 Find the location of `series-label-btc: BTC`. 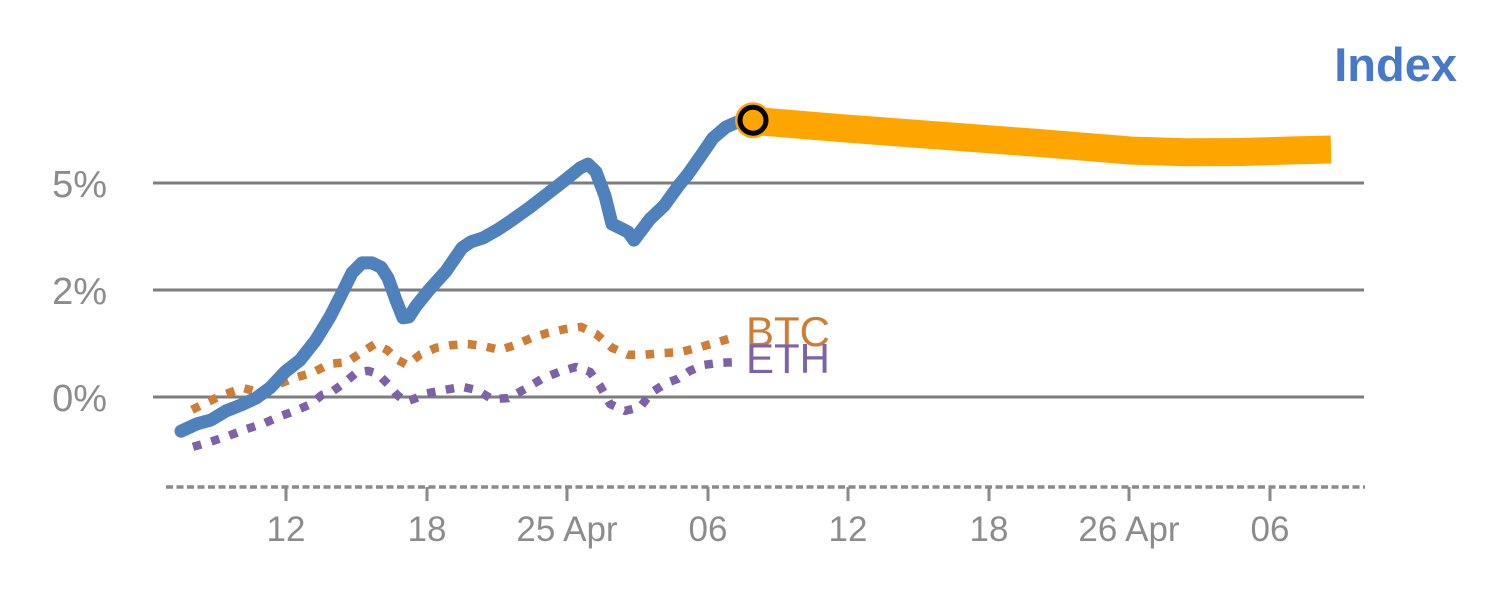

series-label-btc: BTC is located at coordinates (788, 331).